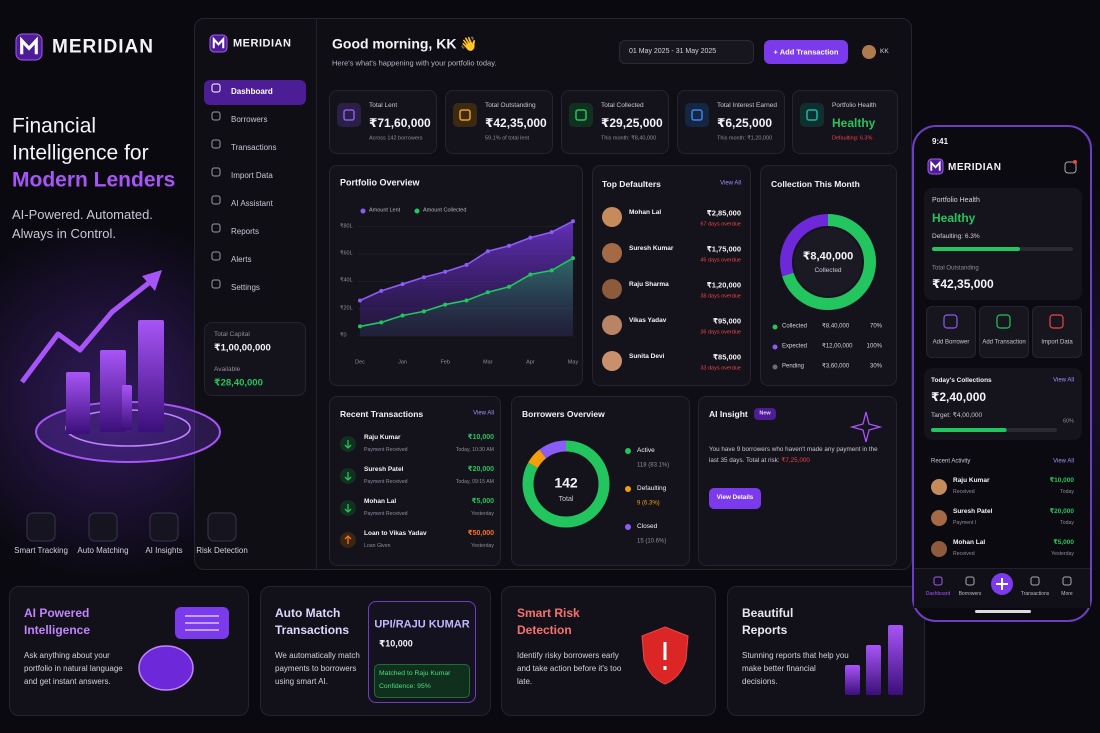 The image size is (1100, 733). What do you see at coordinates (480, 437) in the screenshot?
I see `transaction-amount: ₹10,000` at bounding box center [480, 437].